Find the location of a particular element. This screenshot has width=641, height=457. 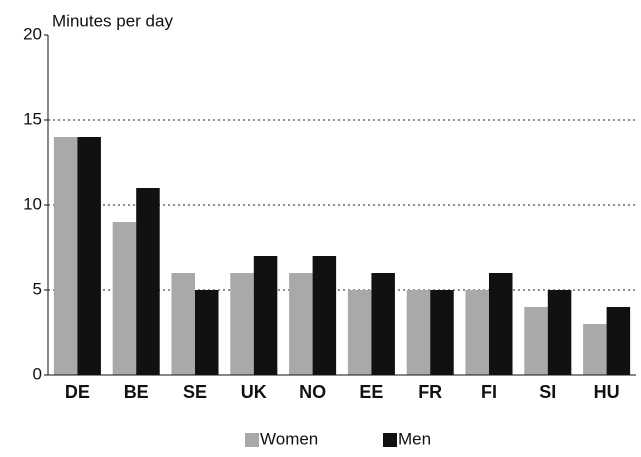

y-tick-label: 10 is located at coordinates (32, 203).